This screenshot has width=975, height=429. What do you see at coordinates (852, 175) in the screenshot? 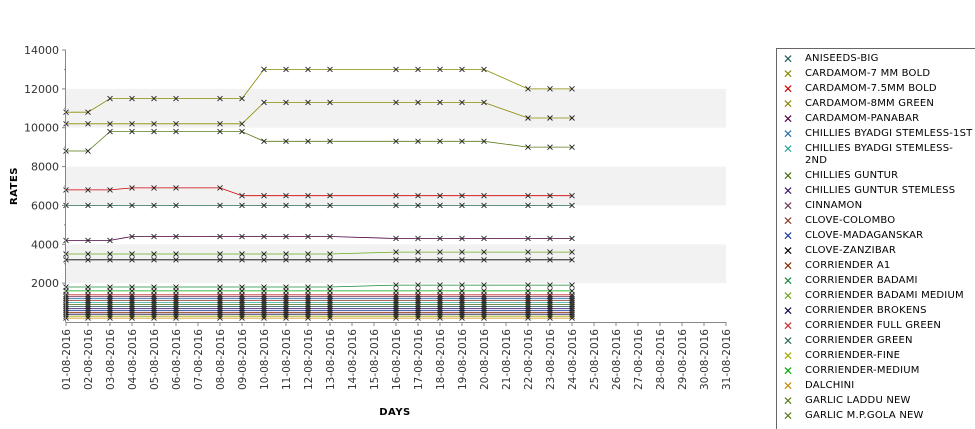
I see `legend-label: CHILLIES GUNTUR` at bounding box center [852, 175].